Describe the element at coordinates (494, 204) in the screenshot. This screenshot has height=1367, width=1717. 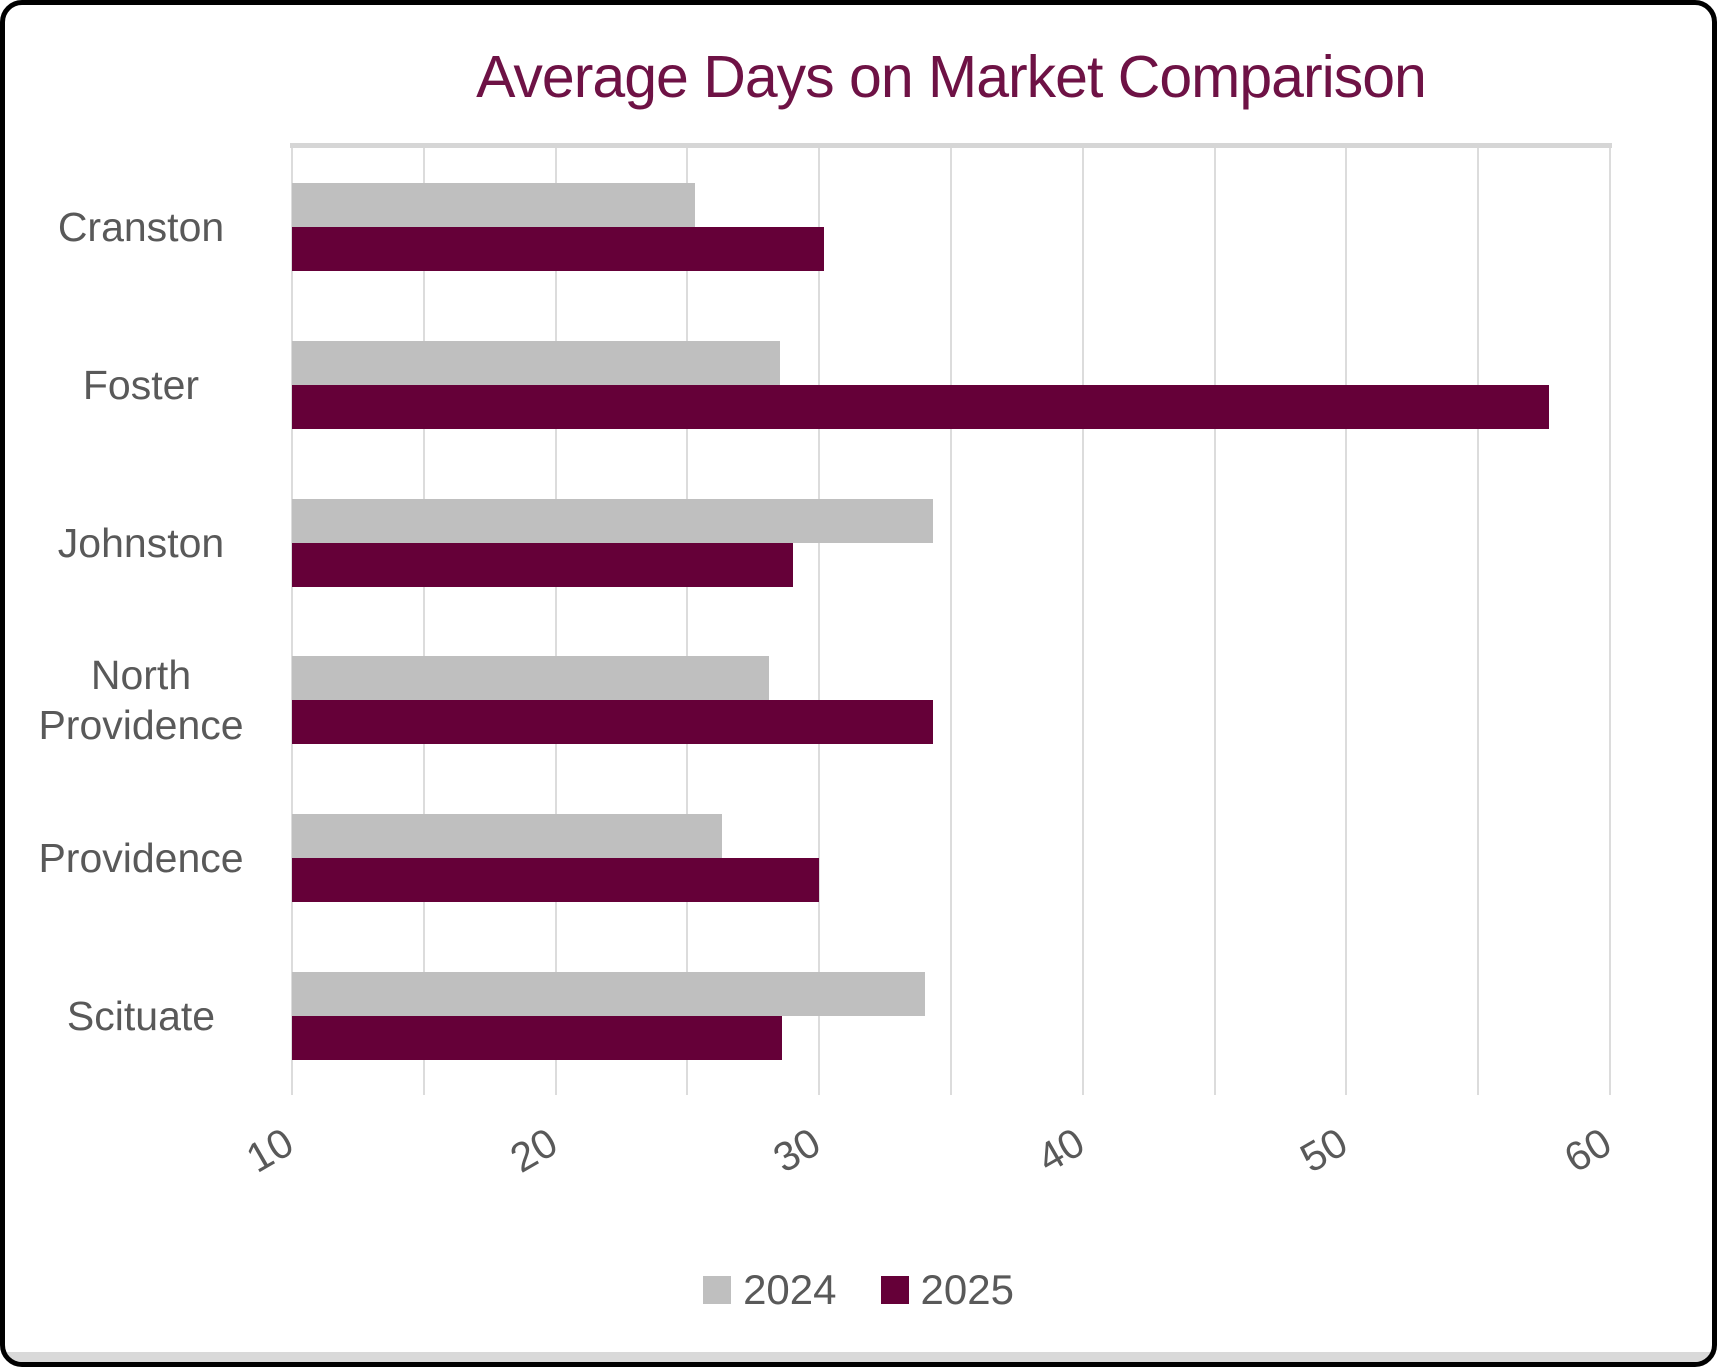
I see `bar-2024-cranston` at that location.